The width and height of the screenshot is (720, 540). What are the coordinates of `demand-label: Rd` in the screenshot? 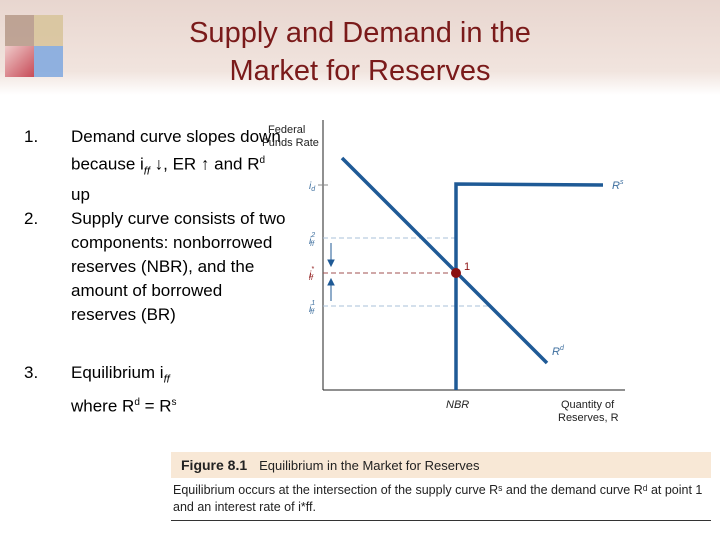 It's located at (558, 351).